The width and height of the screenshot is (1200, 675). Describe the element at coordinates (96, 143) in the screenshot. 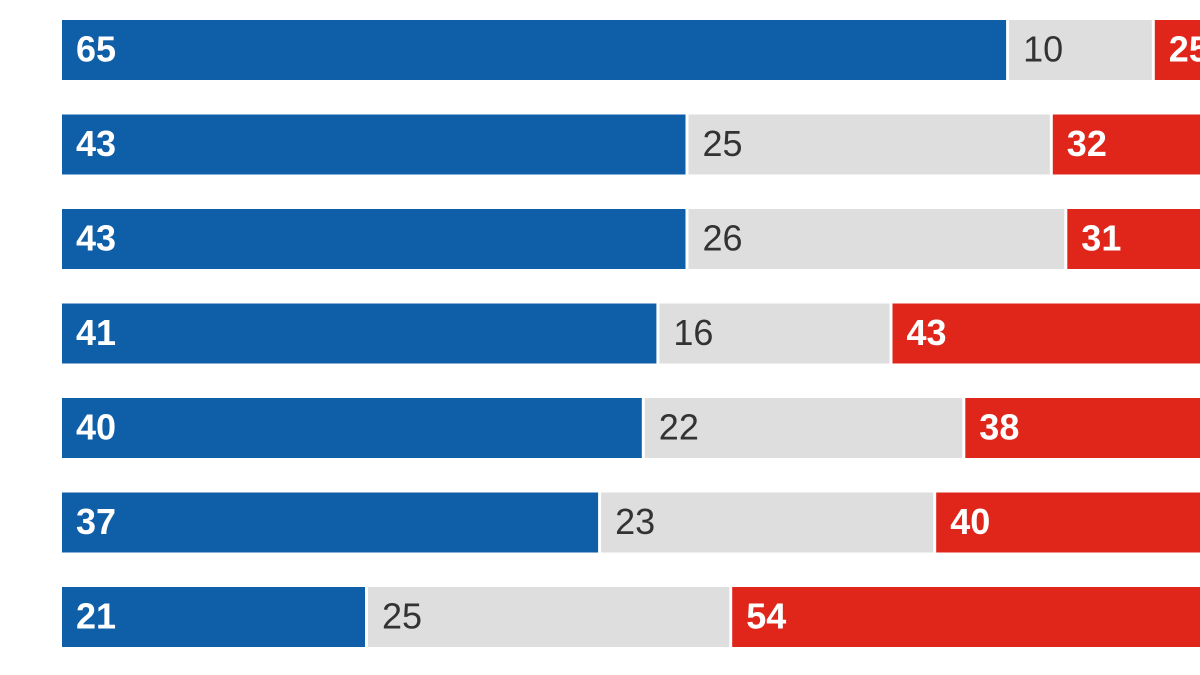

I see `bar-label-support-row-2: 43` at that location.